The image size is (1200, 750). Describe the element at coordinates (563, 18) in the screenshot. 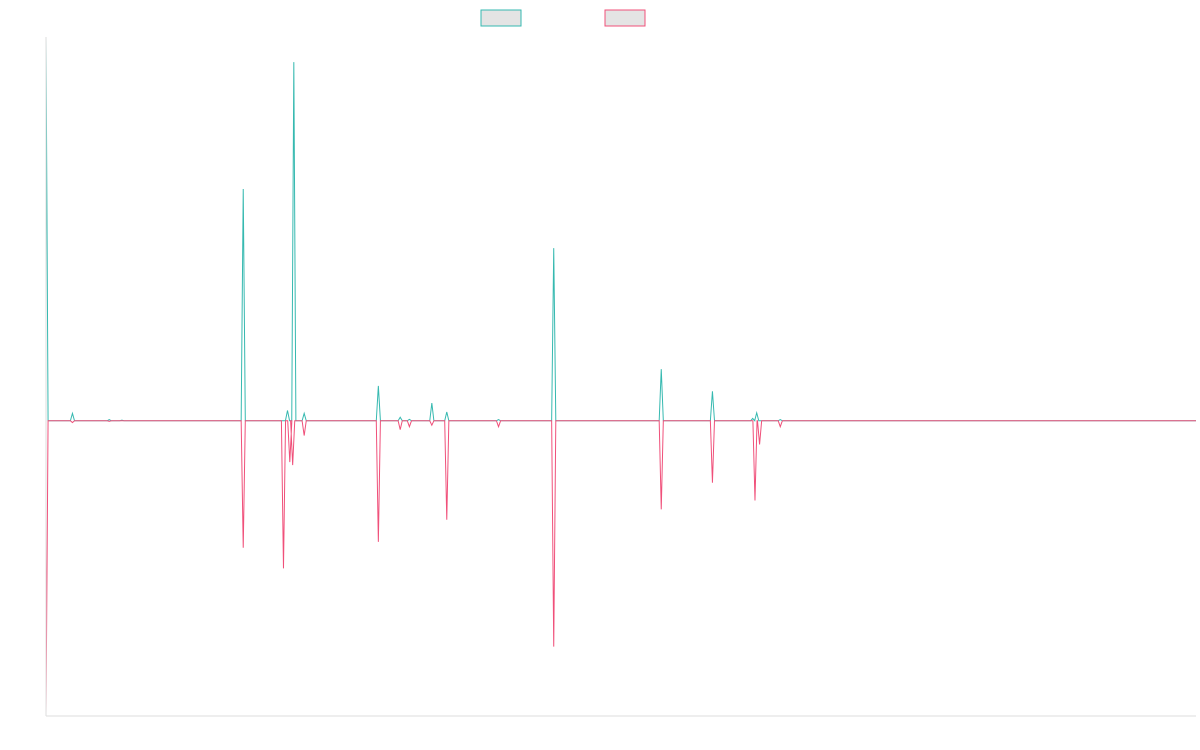

I see `legend` at that location.